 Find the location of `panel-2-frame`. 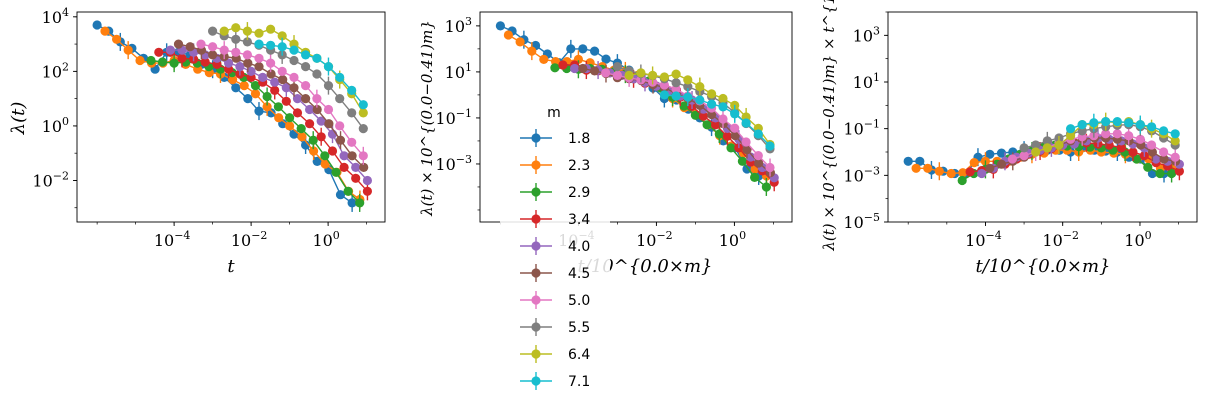

panel-2-frame is located at coordinates (1042, 117).